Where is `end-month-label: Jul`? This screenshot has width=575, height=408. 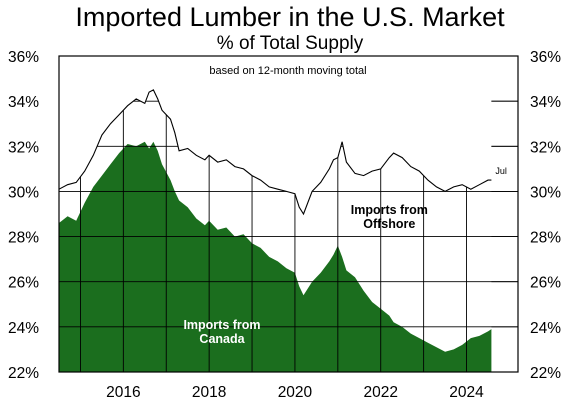 end-month-label: Jul is located at coordinates (501, 171).